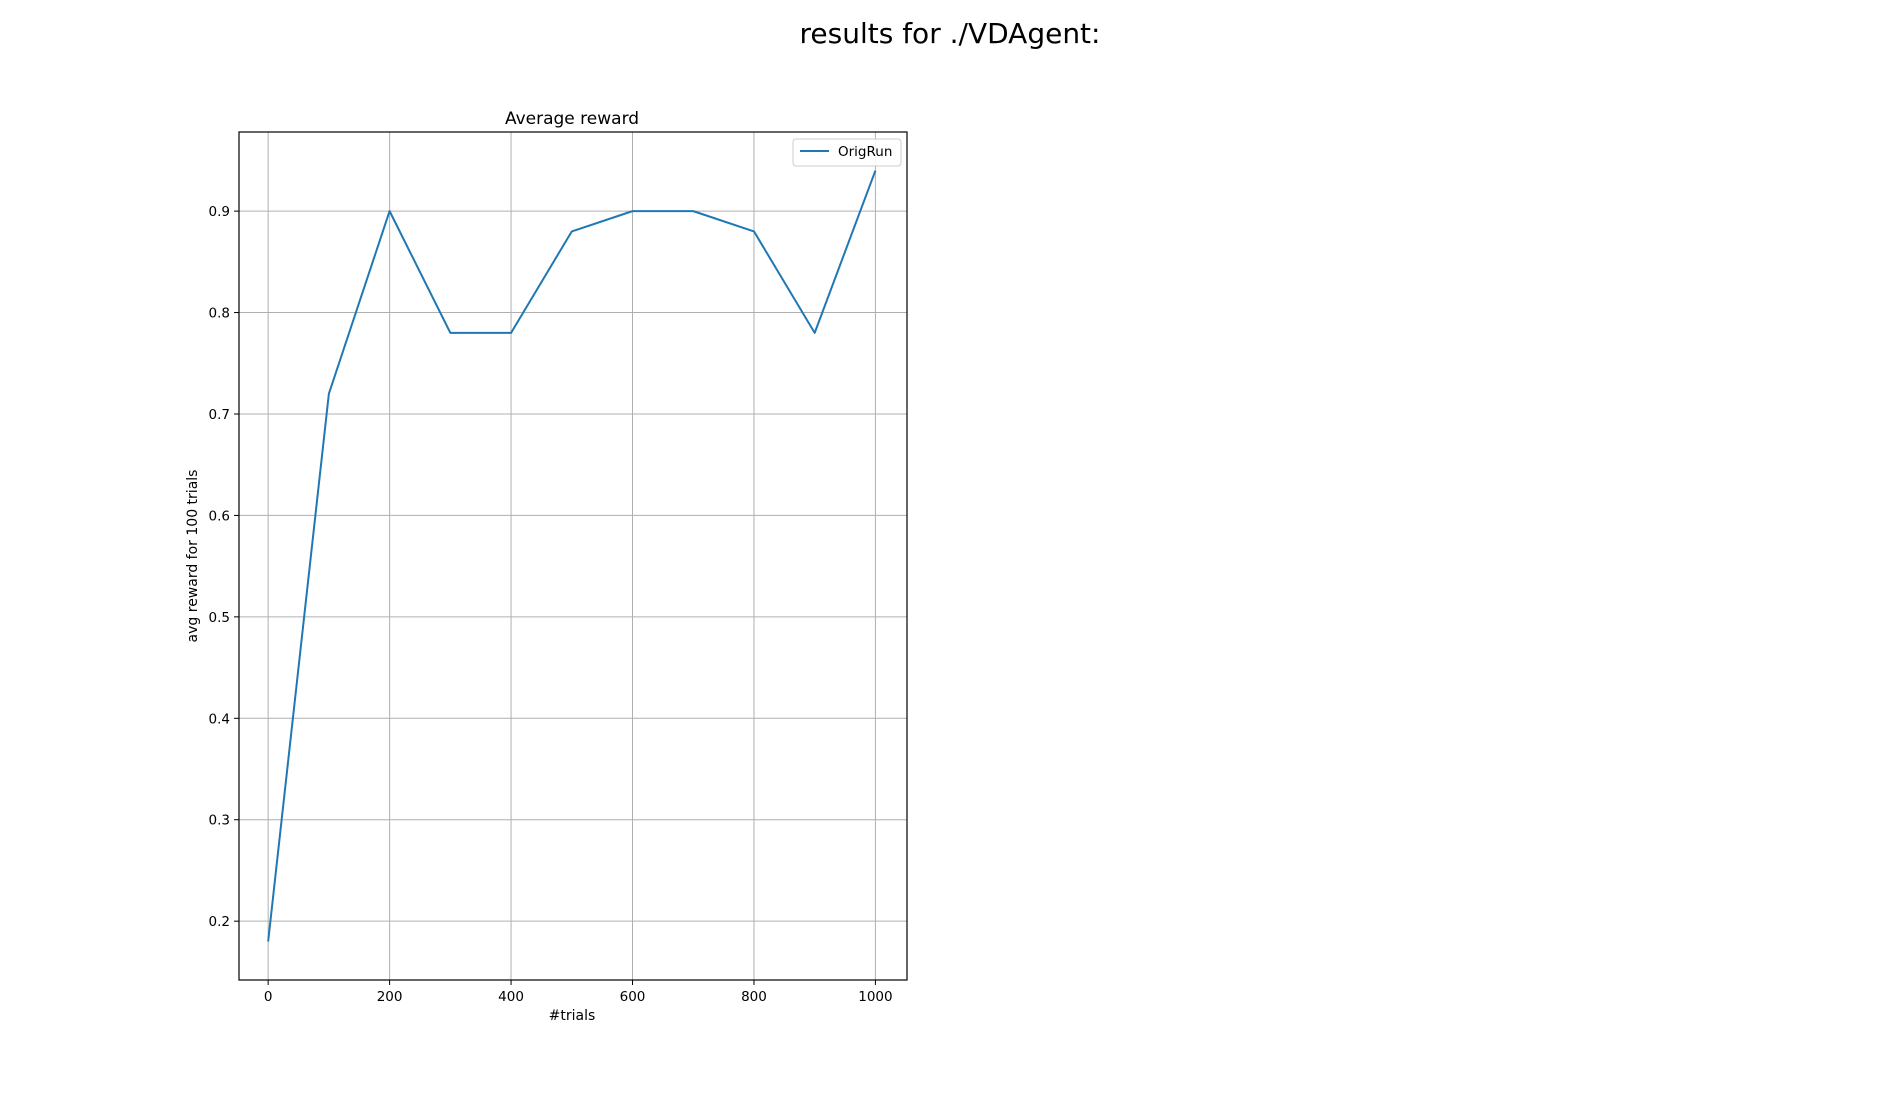  I want to click on x-axis-label: #trials, so click(572, 1016).